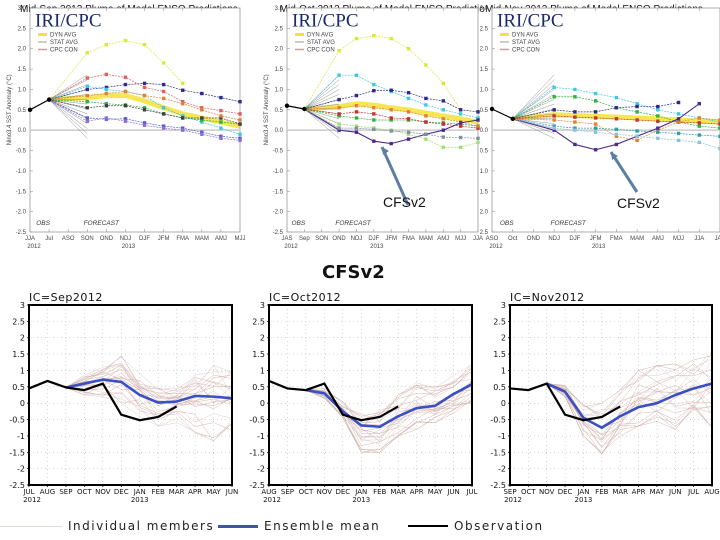 The image size is (720, 540). Describe the element at coordinates (530, 20) in the screenshot. I see `iri-cpc-logo: IRI/CPC` at that location.